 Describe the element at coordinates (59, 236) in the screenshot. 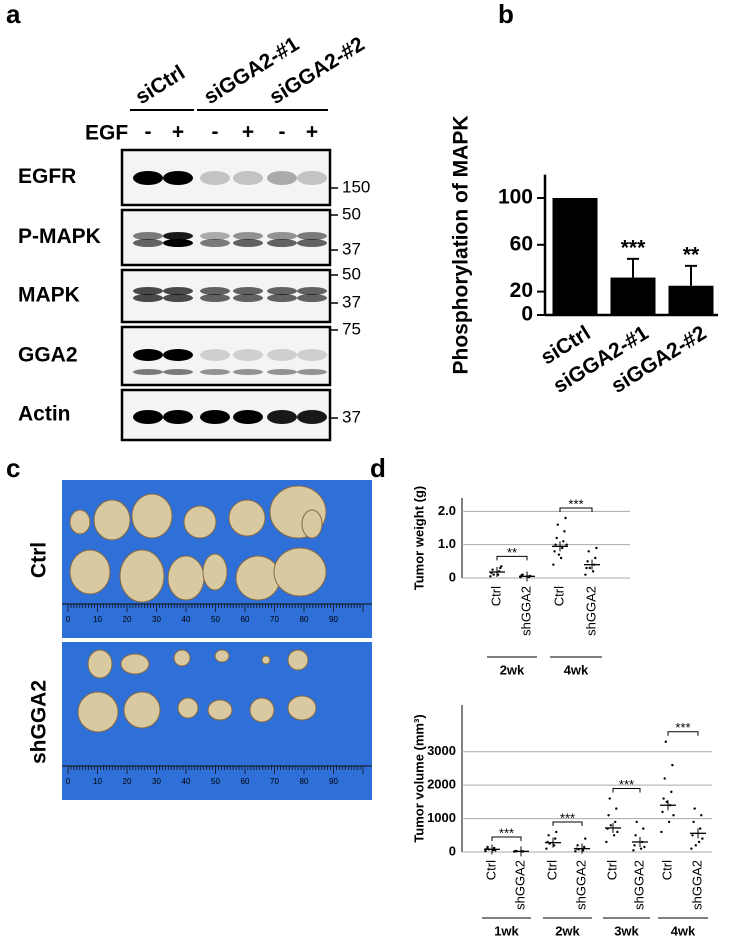

I see `row-label: P-MAPK` at that location.